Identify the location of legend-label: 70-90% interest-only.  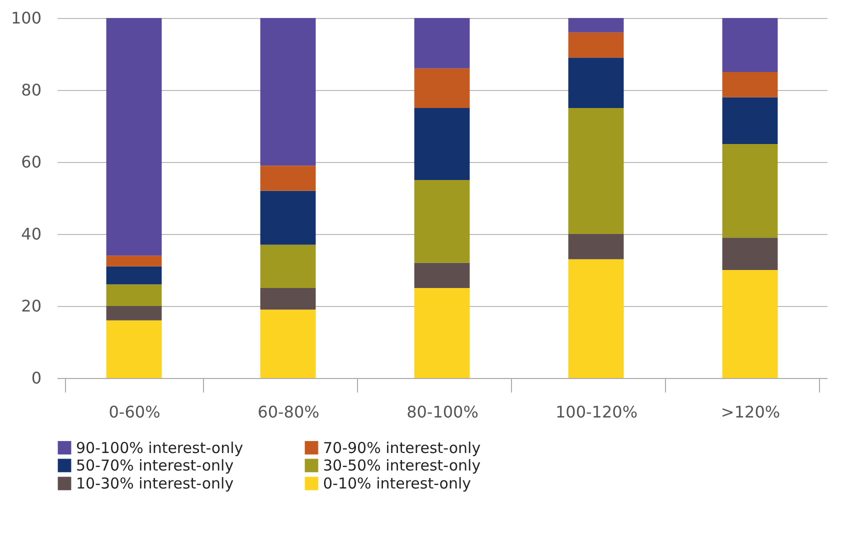
(402, 447).